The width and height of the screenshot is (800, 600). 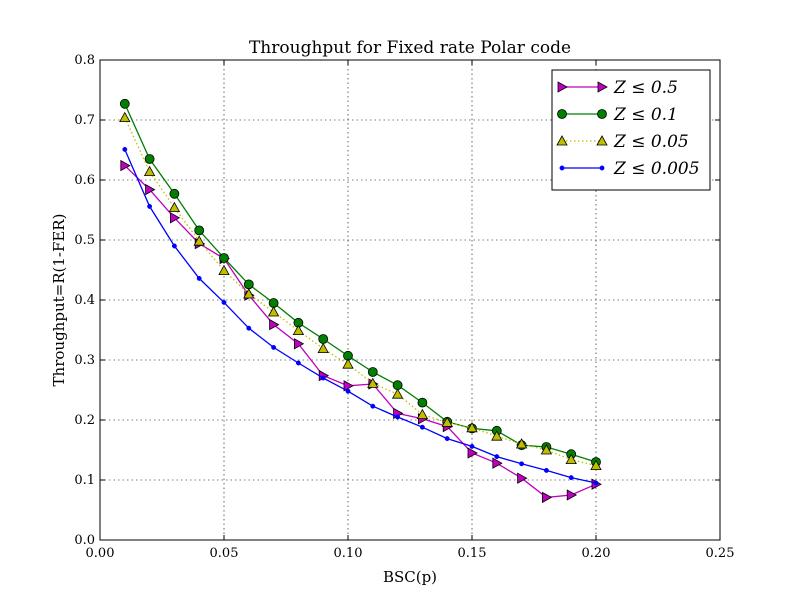 What do you see at coordinates (596, 553) in the screenshot?
I see `x-tick-label: 0.20` at bounding box center [596, 553].